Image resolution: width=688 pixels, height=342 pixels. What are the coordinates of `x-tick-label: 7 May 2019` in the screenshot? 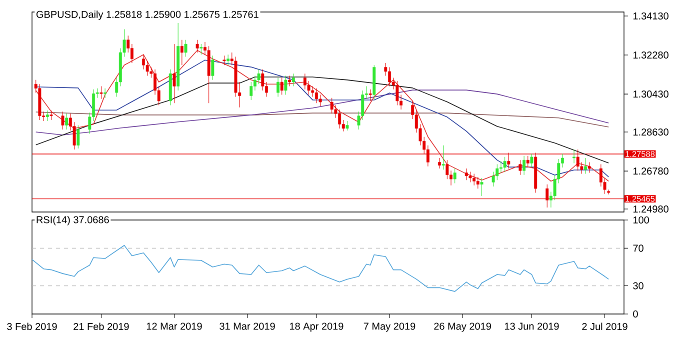 It's located at (390, 327).